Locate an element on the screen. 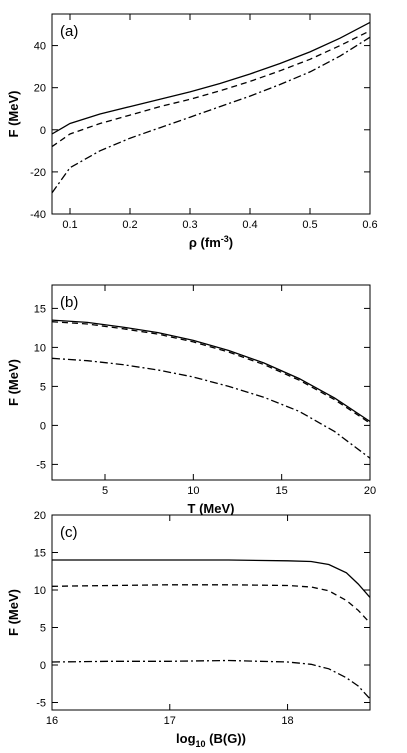 This screenshot has width=407, height=753. x-axis-title: ρ (fm-3) is located at coordinates (211, 242).